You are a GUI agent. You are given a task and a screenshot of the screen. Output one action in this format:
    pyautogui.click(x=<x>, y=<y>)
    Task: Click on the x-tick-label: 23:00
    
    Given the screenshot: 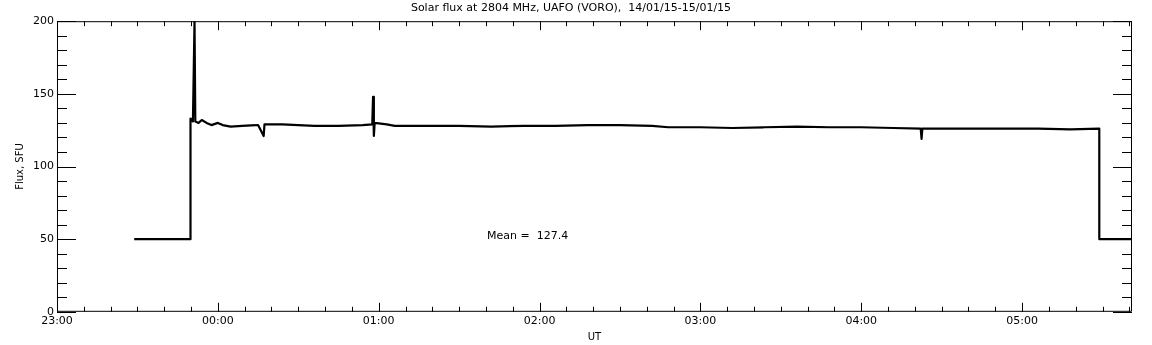 What is the action you would take?
    pyautogui.click(x=57, y=321)
    